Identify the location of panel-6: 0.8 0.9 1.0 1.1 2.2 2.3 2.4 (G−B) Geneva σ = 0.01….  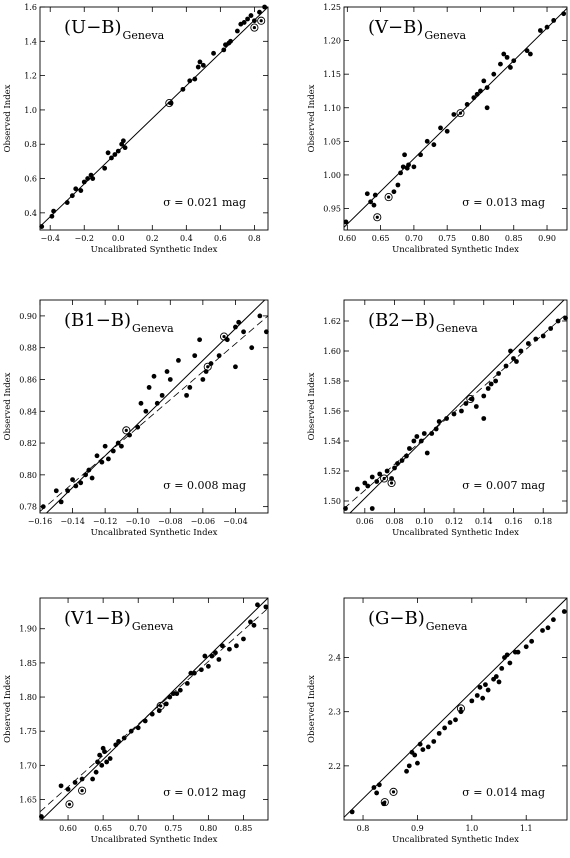
(437, 721).